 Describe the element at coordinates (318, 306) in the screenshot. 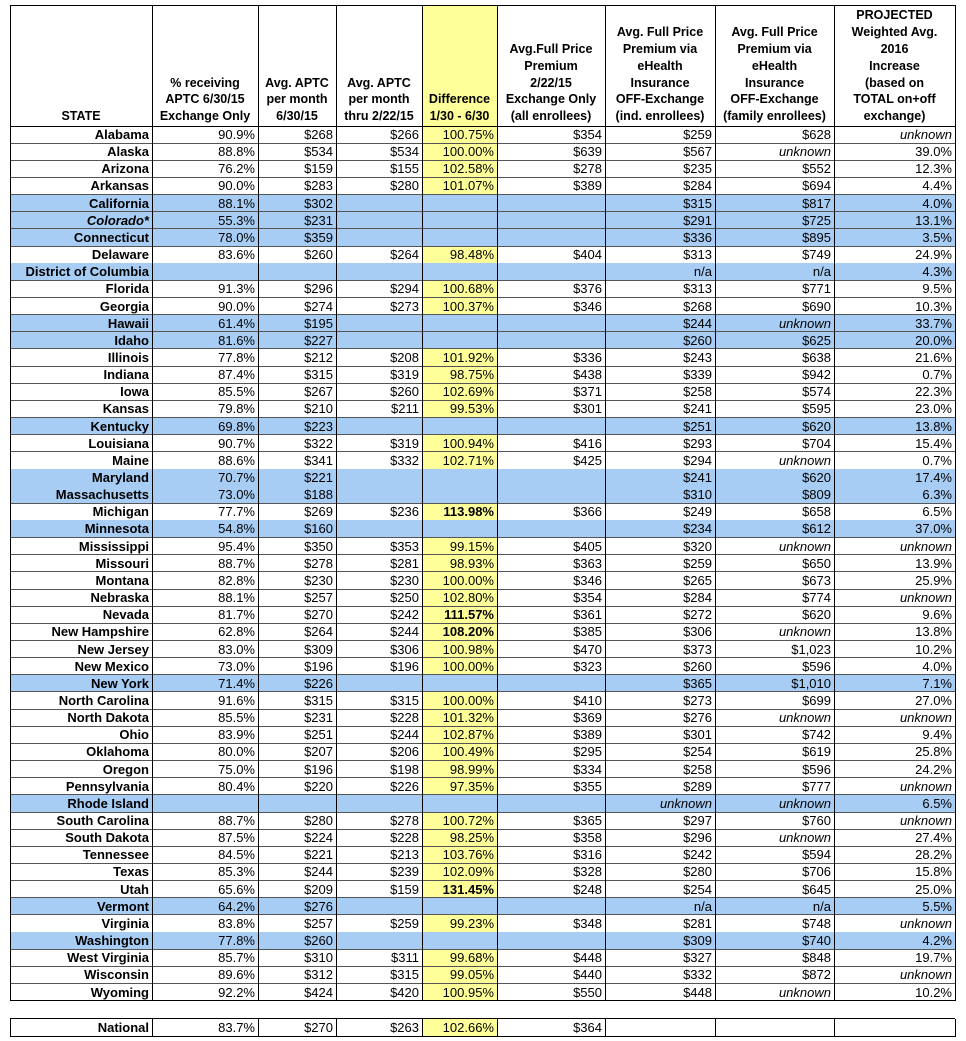

I see `cell: $274` at that location.